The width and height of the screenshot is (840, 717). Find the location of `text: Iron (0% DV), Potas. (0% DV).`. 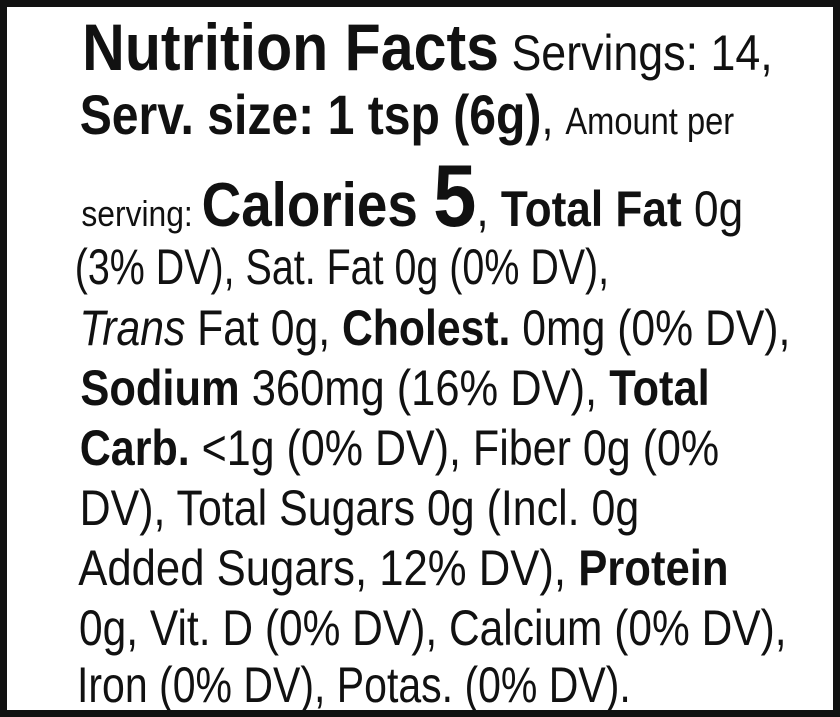

text: Iron (0% DV), Potas. (0% DV). is located at coordinates (354, 685).